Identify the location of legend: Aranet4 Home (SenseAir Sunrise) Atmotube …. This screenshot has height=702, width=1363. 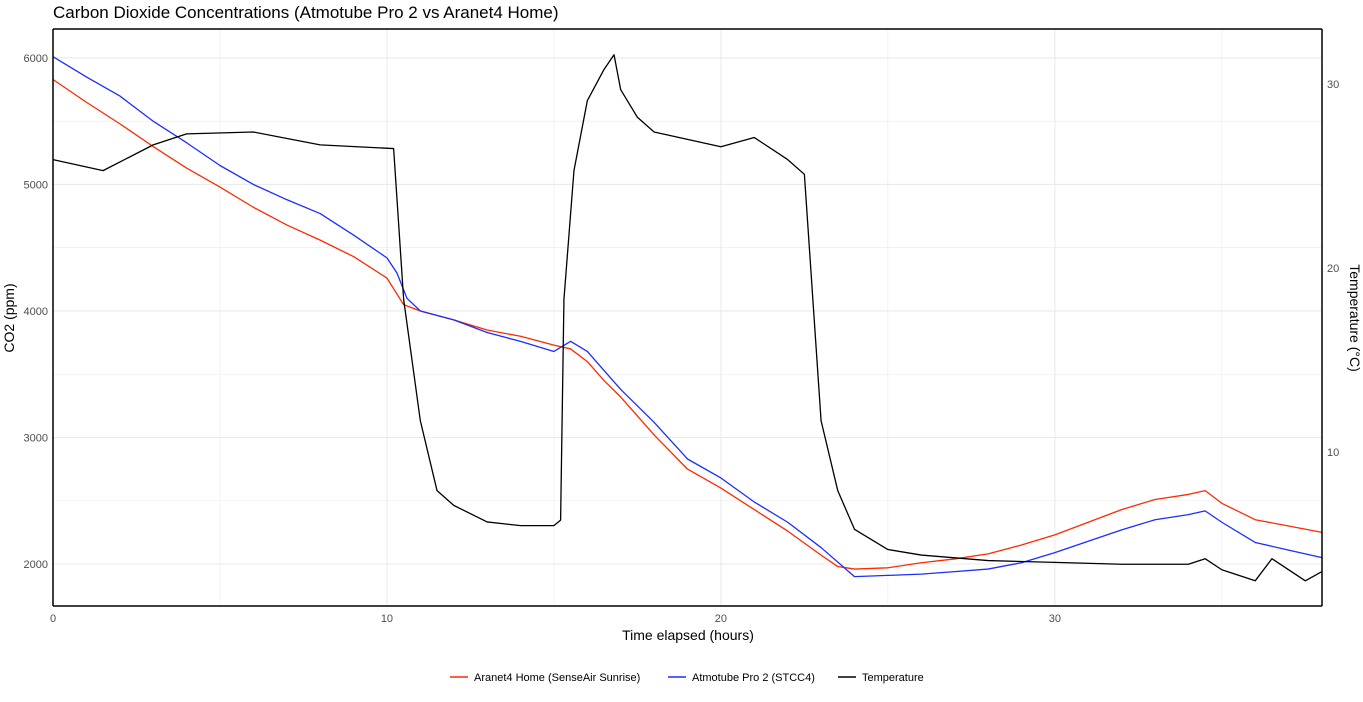
(687, 678).